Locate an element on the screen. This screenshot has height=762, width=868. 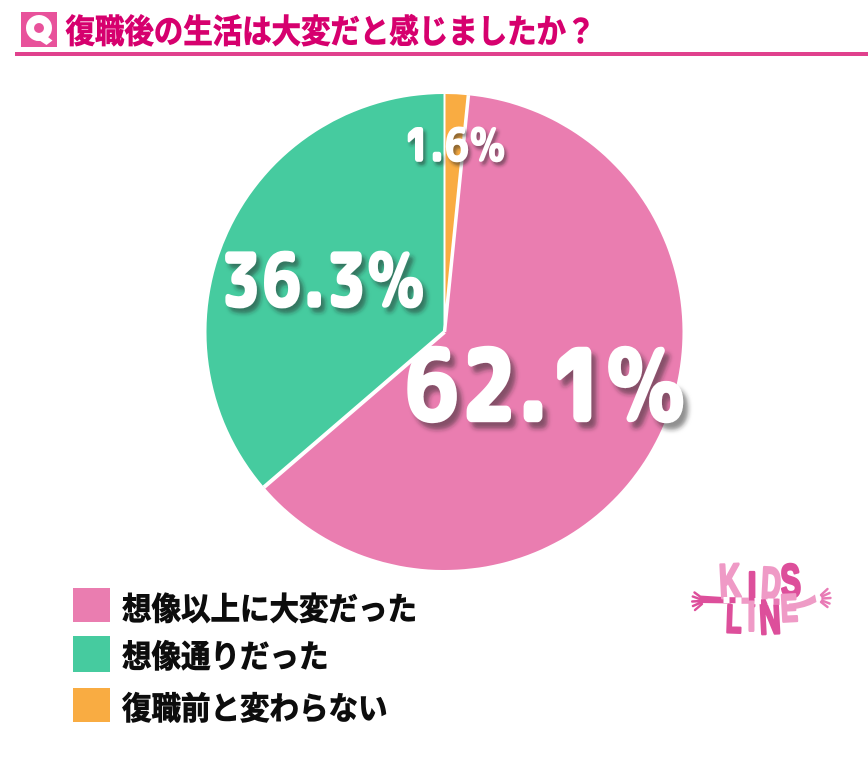
svg-text: L is located at coordinates (733, 620).